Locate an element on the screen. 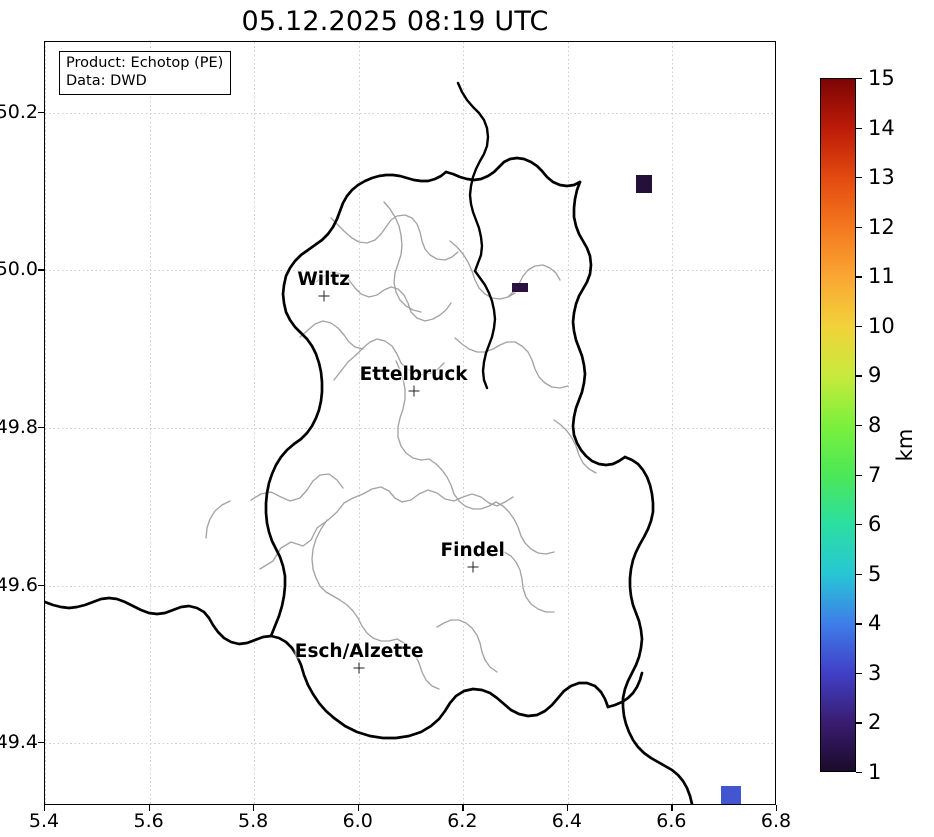  y-axis-tick-label: 49.6 is located at coordinates (19, 584).